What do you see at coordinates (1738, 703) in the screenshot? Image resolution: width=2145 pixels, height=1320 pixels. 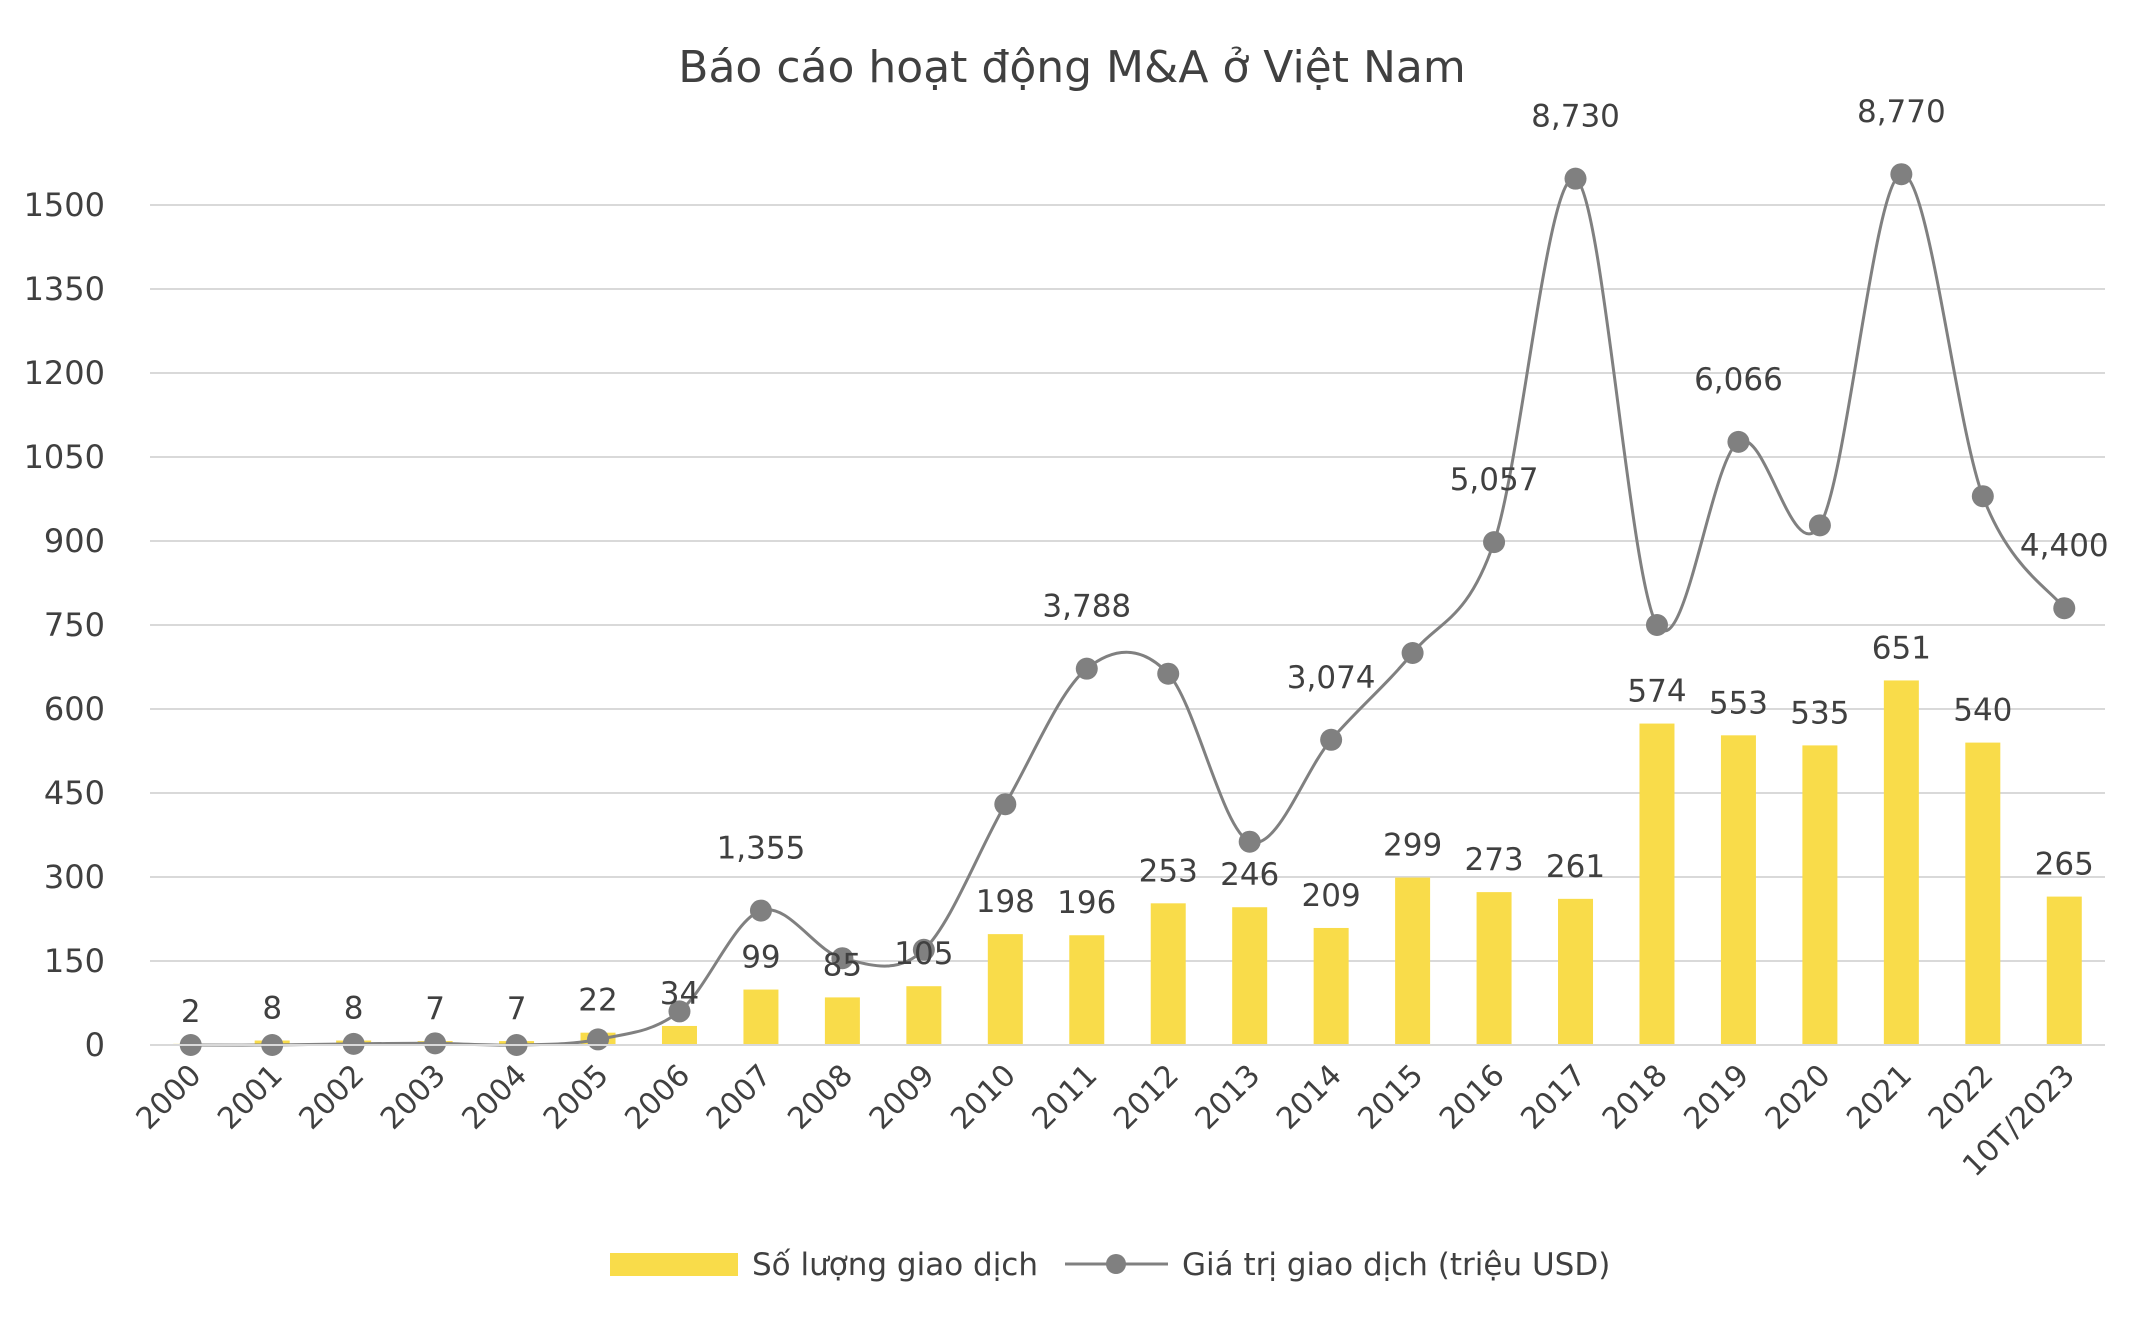 I see `bar-value-label: 553` at bounding box center [1738, 703].